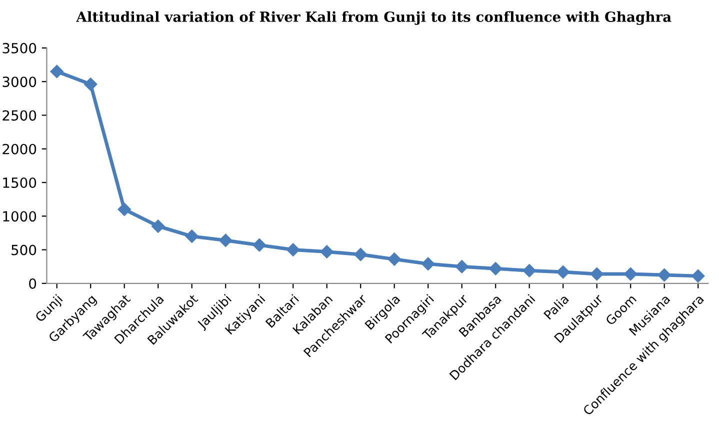 This screenshot has height=436, width=719. Describe the element at coordinates (19, 48) in the screenshot. I see `y-tick-label: 3500` at that location.